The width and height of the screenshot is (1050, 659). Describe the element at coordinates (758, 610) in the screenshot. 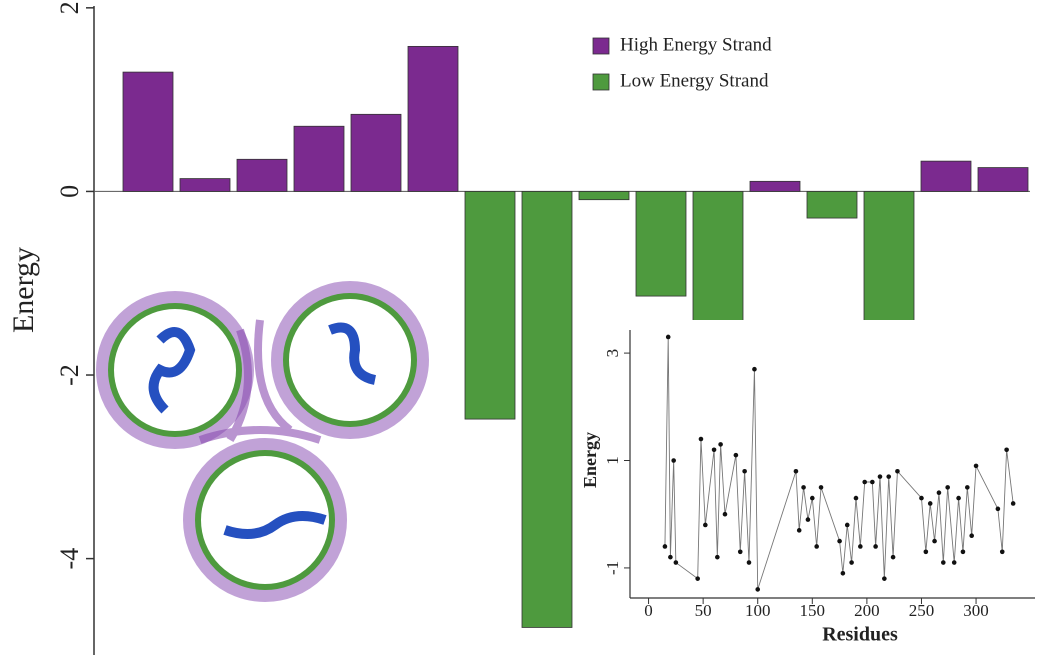

I see `inset-x-tick-label: 100` at that location.